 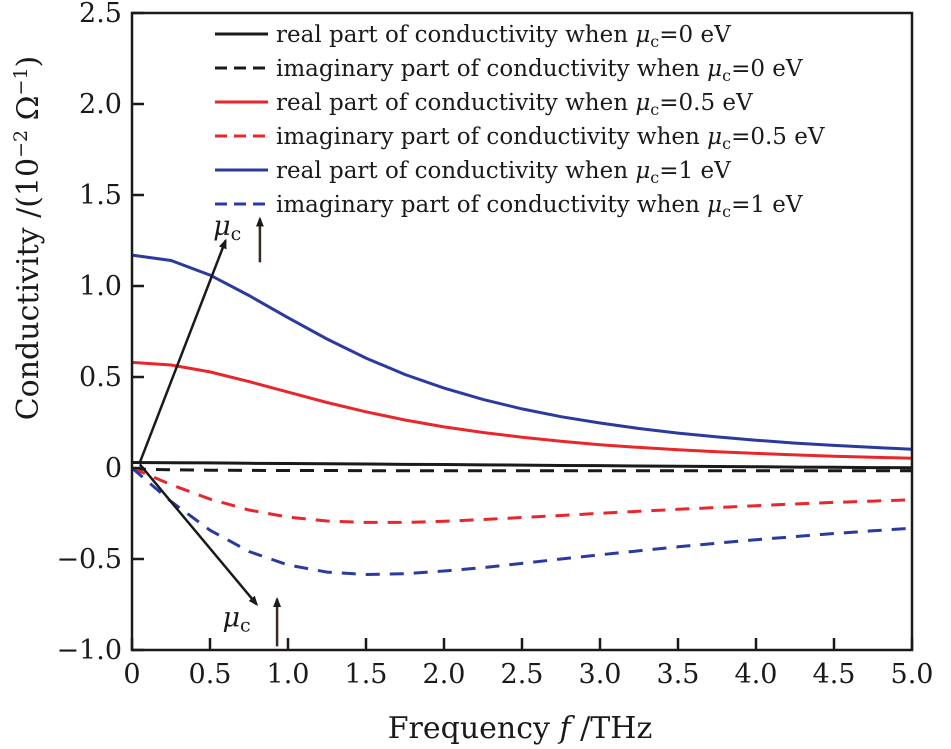 What do you see at coordinates (503, 172) in the screenshot?
I see `legend-label-4: real part of conductivity when μc=1 eV` at bounding box center [503, 172].